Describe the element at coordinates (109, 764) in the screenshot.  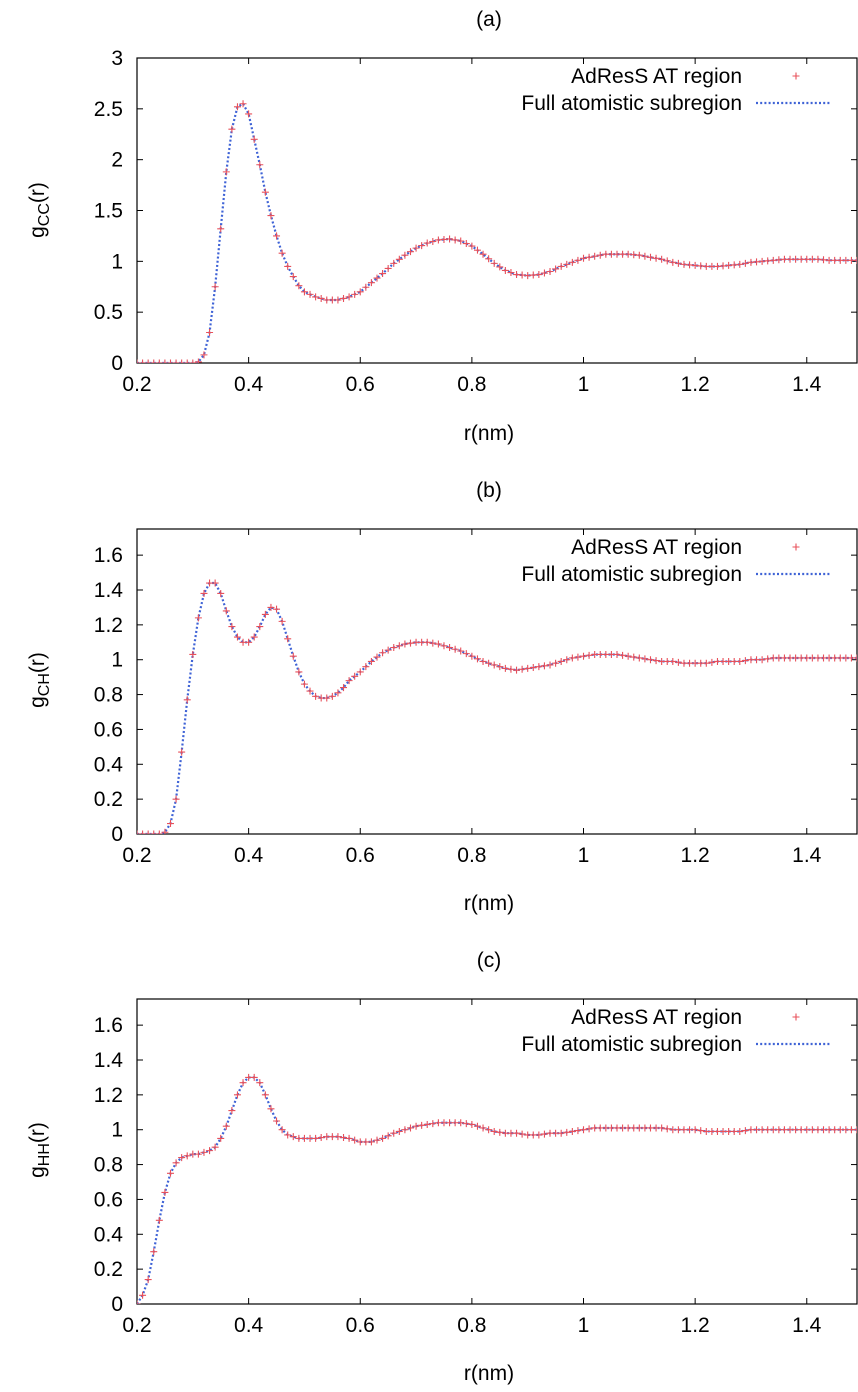
I see `y-tick-label: 0.4` at that location.